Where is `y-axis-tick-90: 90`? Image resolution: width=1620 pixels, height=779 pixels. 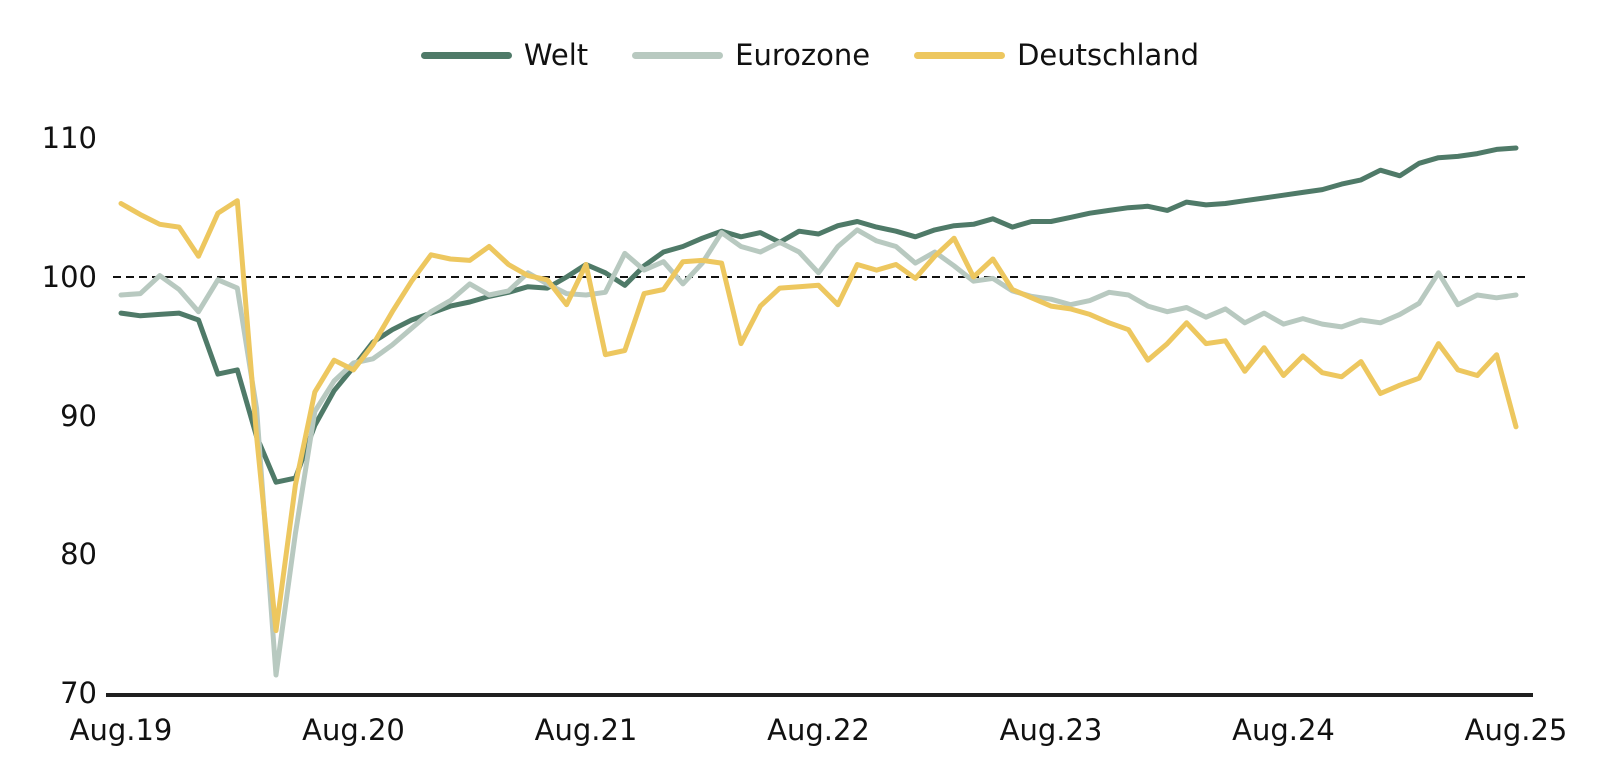
y-axis-tick-90: 90 is located at coordinates (78, 415).